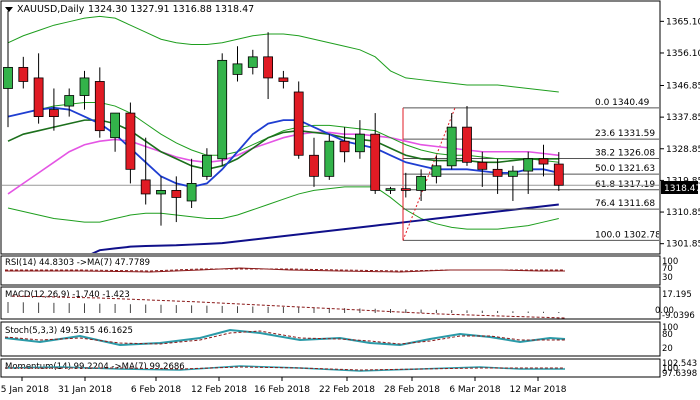 This screenshot has width=700, height=400. I want to click on x-tick-label: 6 Feb 2018, so click(156, 390).